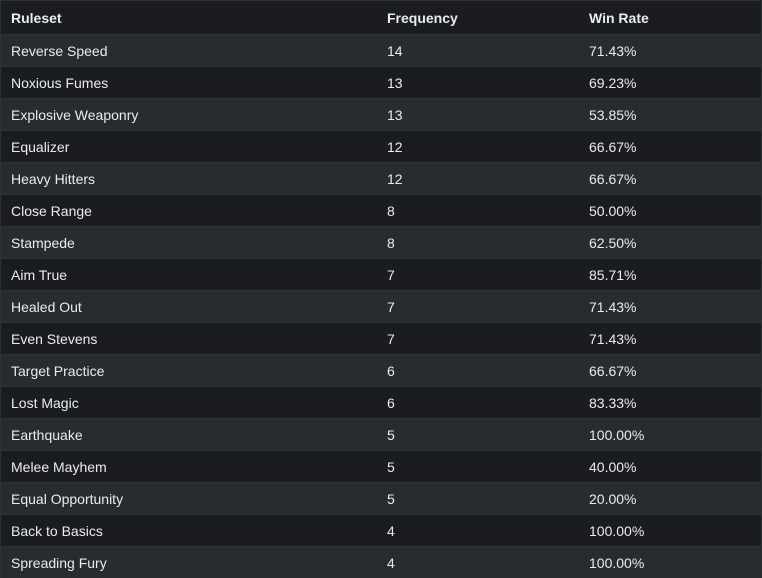 The width and height of the screenshot is (762, 578). I want to click on cell-ruleset: Equal Opportunity, so click(67, 498).